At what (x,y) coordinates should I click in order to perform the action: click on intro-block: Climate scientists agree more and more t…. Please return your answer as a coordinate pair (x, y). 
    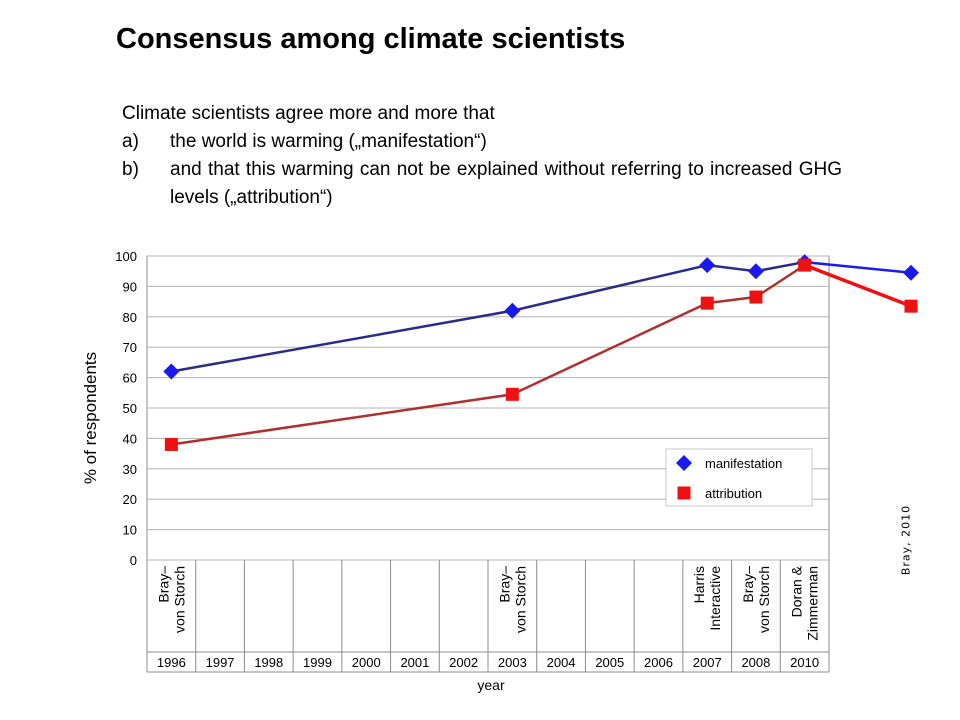
    Looking at the image, I should click on (482, 156).